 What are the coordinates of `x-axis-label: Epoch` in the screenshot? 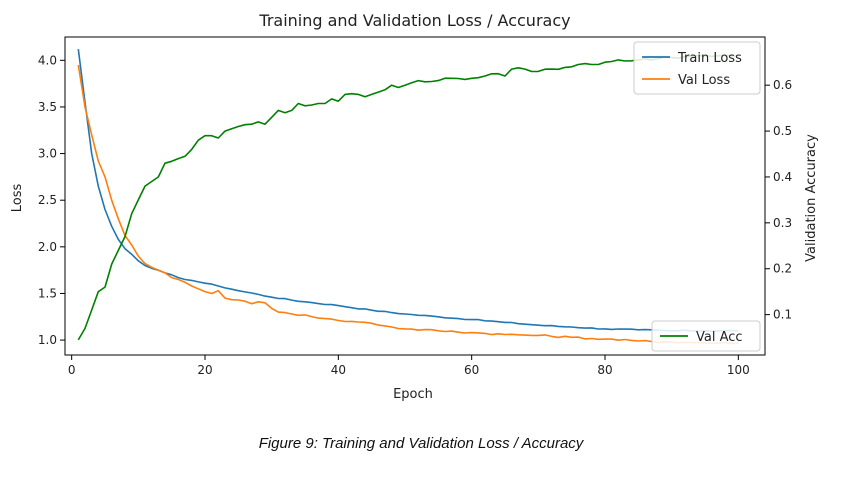 It's located at (413, 394).